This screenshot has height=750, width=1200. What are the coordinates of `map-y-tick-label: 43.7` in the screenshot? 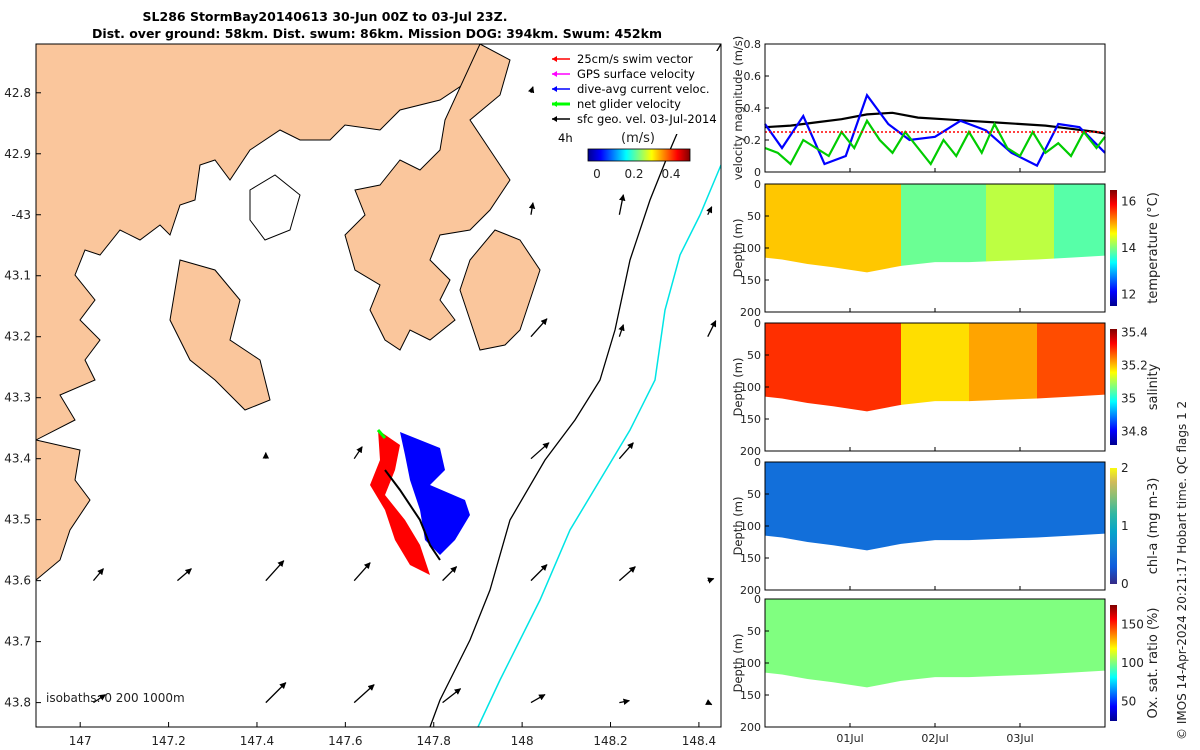 It's located at (17, 642).